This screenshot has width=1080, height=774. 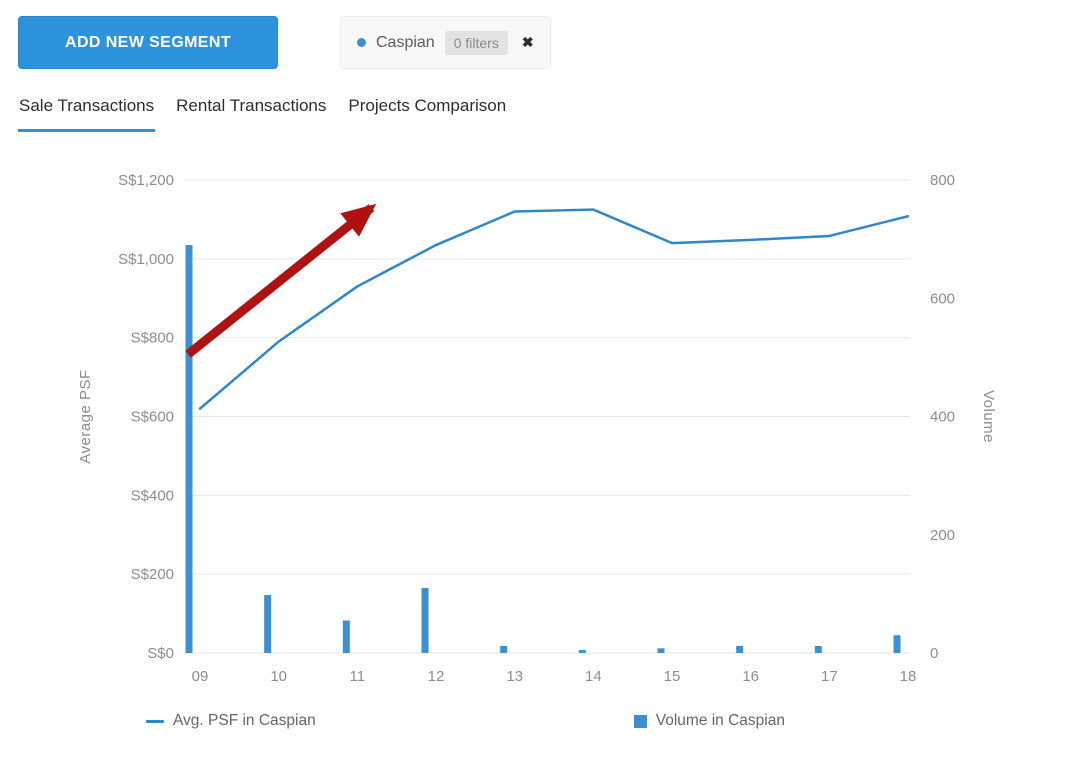 I want to click on x-axis-tick: 10, so click(x=278, y=676).